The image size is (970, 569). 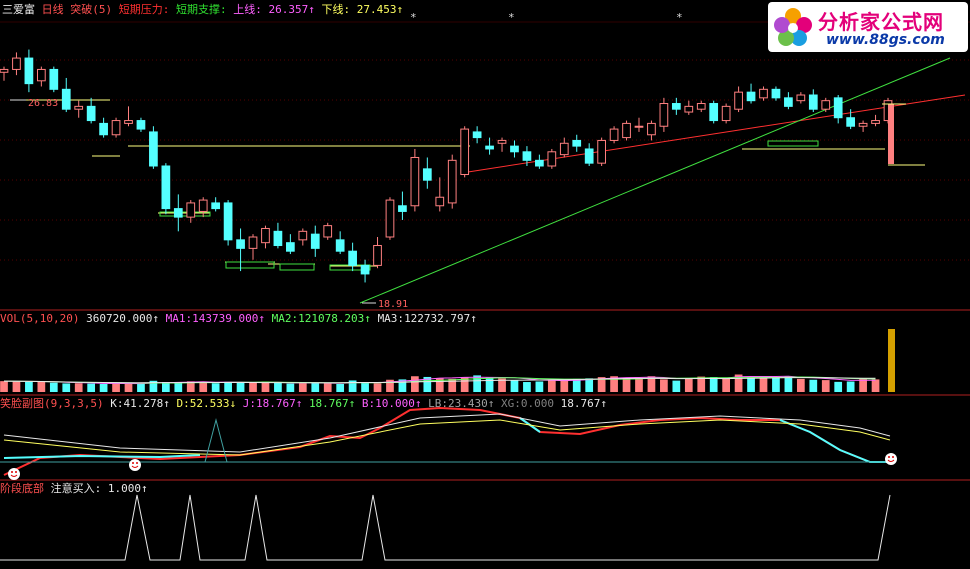 I want to click on ma3-value: 122732.797↑, so click(x=440, y=318).